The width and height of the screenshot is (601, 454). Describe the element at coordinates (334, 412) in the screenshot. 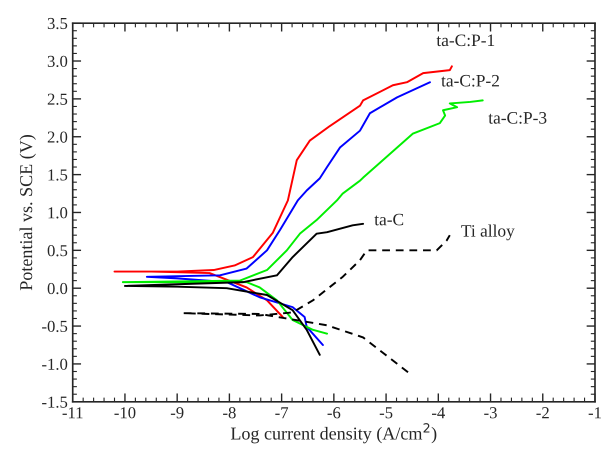

I see `x-tick-label: -6` at that location.